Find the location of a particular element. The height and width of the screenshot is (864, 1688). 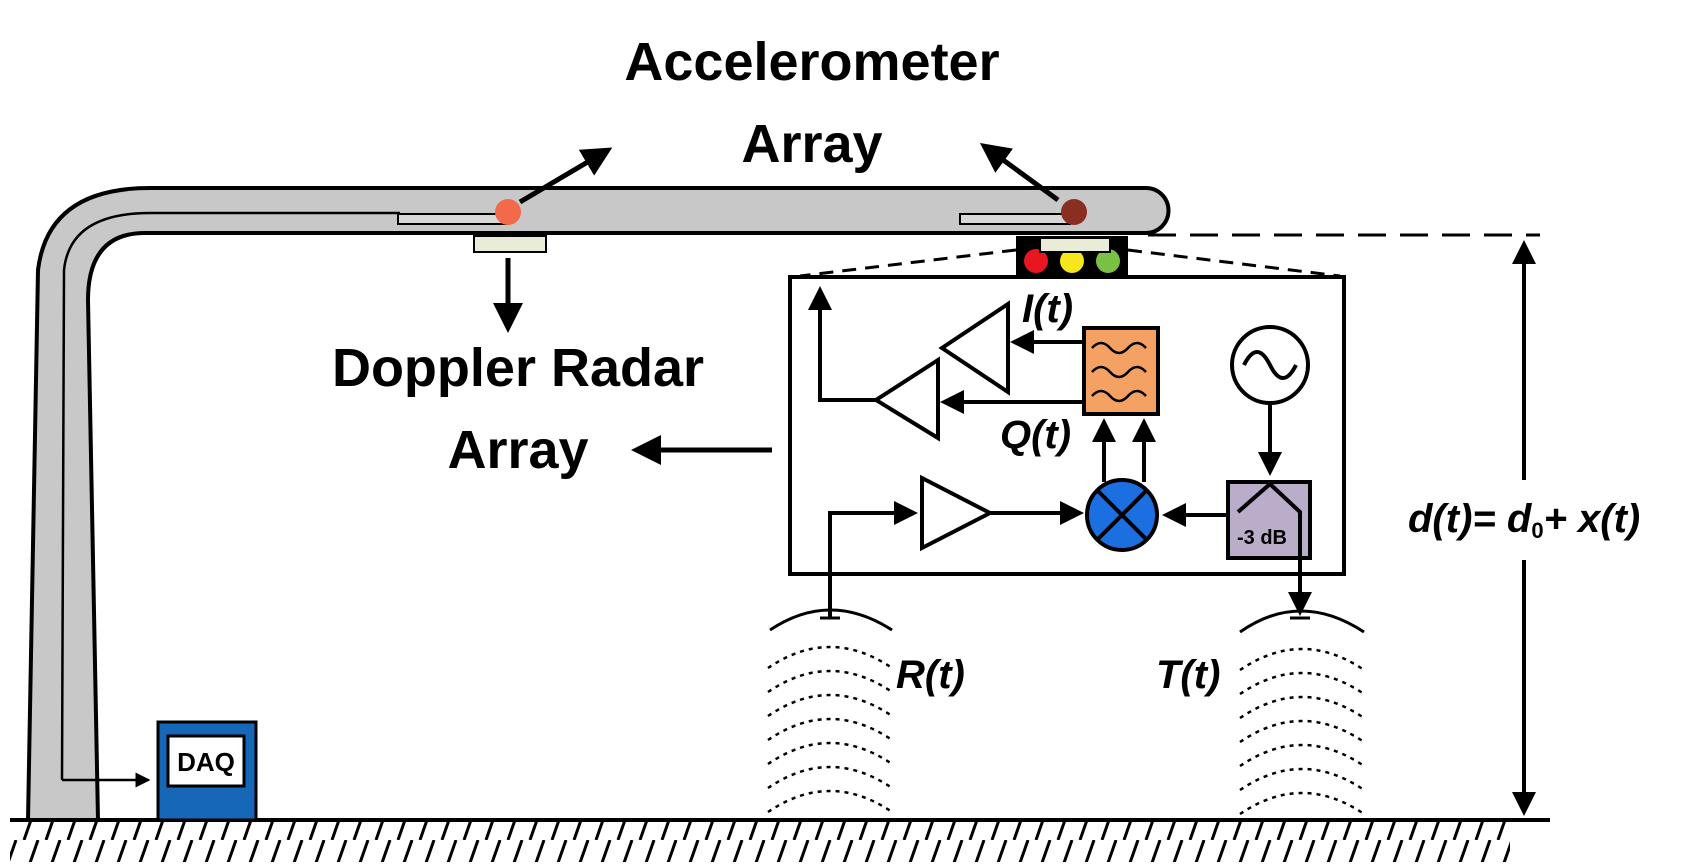

mixer-icon is located at coordinates (1122, 515).